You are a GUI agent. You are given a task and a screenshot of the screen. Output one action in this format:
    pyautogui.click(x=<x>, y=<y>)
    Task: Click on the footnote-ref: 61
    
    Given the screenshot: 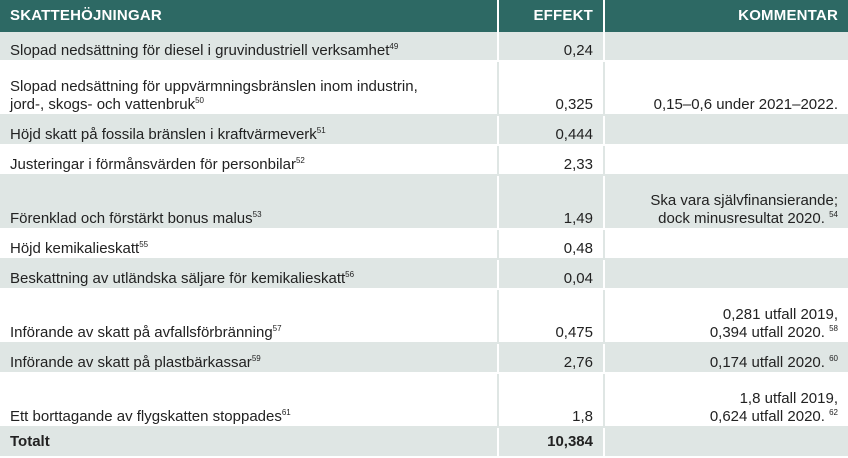 What is the action you would take?
    pyautogui.click(x=286, y=412)
    